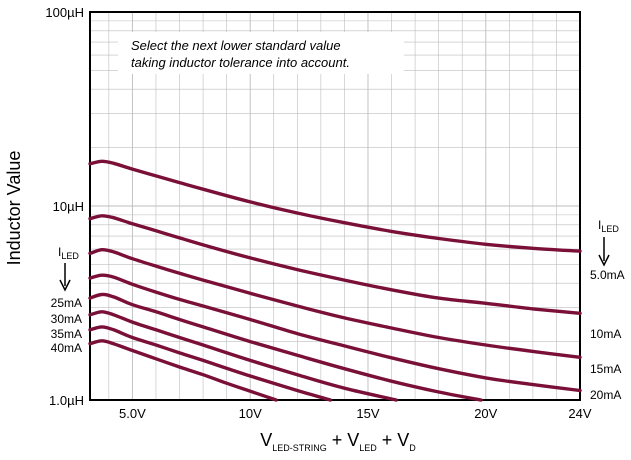 The width and height of the screenshot is (631, 460). Describe the element at coordinates (68, 206) in the screenshot. I see `y-tick-label: 10µH` at that location.